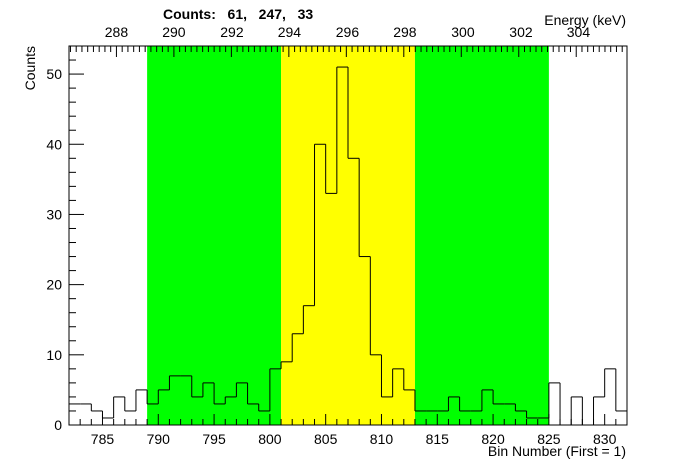 This screenshot has height=472, width=696. Describe the element at coordinates (579, 32) in the screenshot. I see `x2-tick-label: 304` at that location.